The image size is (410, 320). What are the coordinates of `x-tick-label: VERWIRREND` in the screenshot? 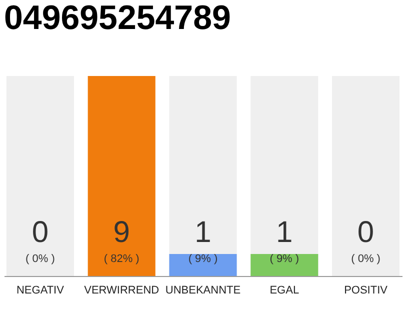 It's located at (122, 290).